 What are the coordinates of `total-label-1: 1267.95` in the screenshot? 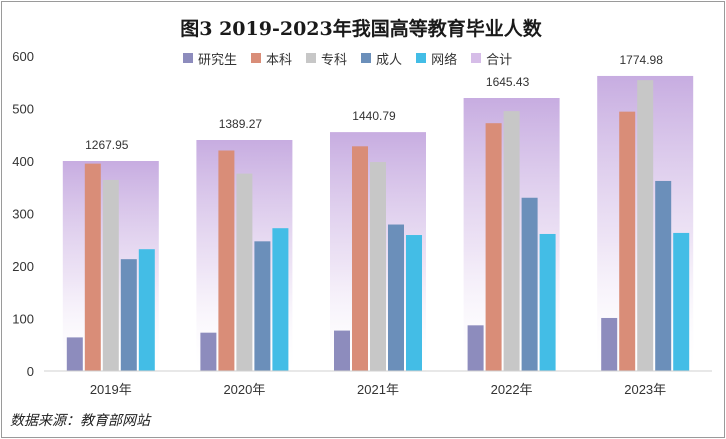 It's located at (107, 145).